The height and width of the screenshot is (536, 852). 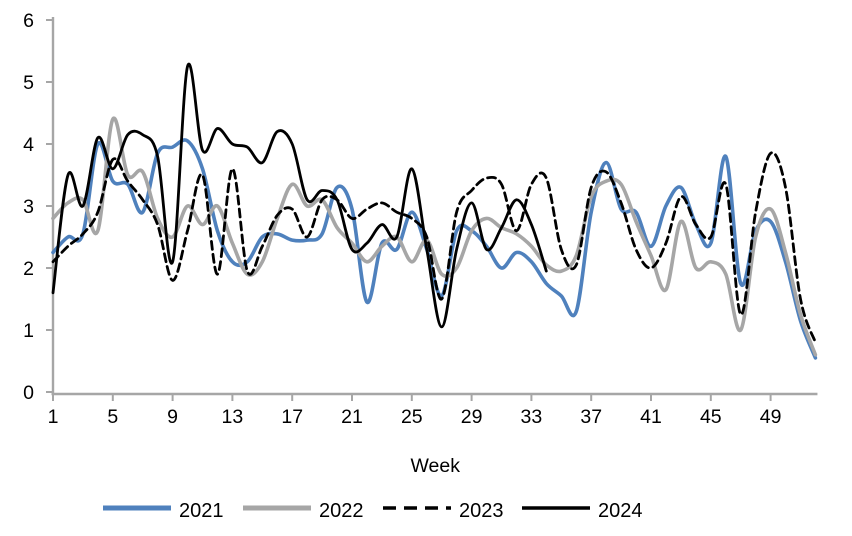 I want to click on y-tick-label: 1, so click(x=28, y=331).